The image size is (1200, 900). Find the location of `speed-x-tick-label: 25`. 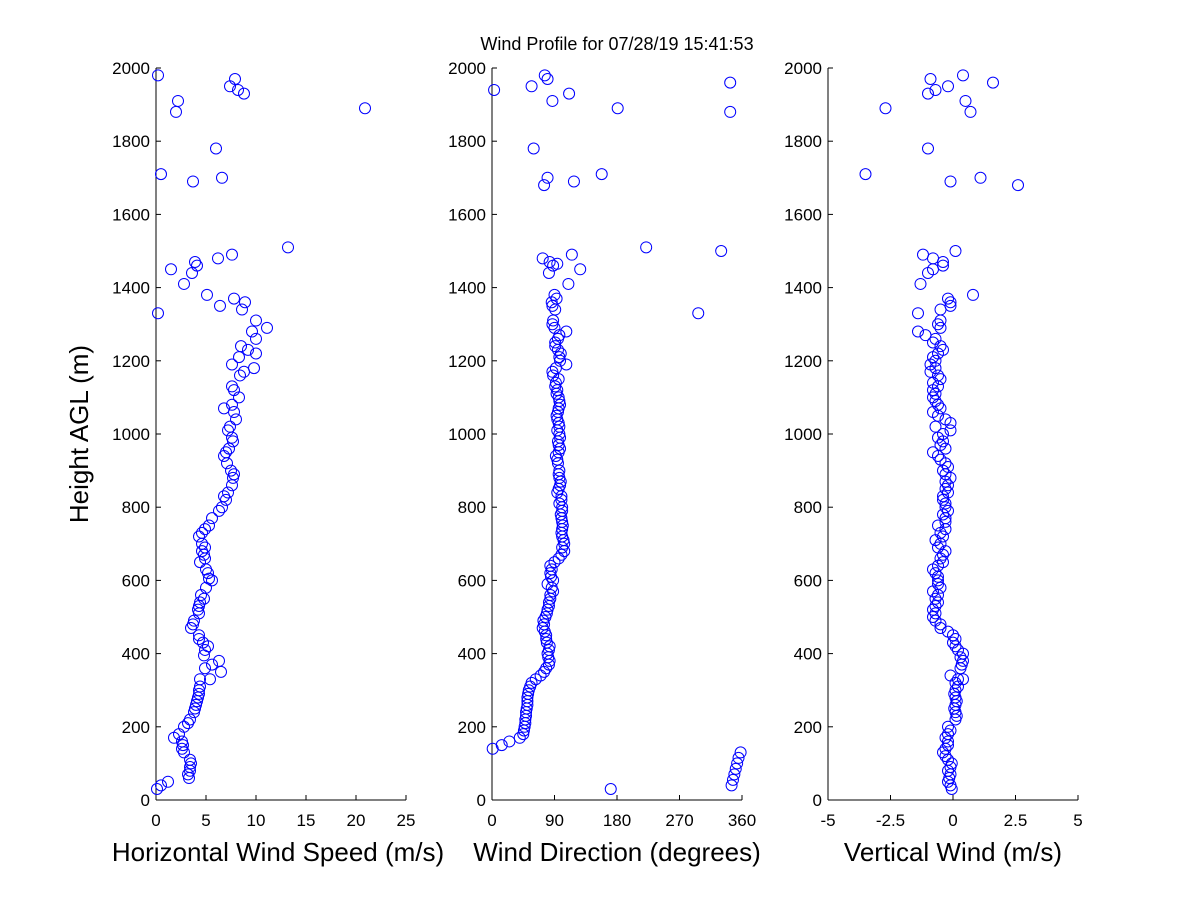

speed-x-tick-label: 25 is located at coordinates (406, 820).